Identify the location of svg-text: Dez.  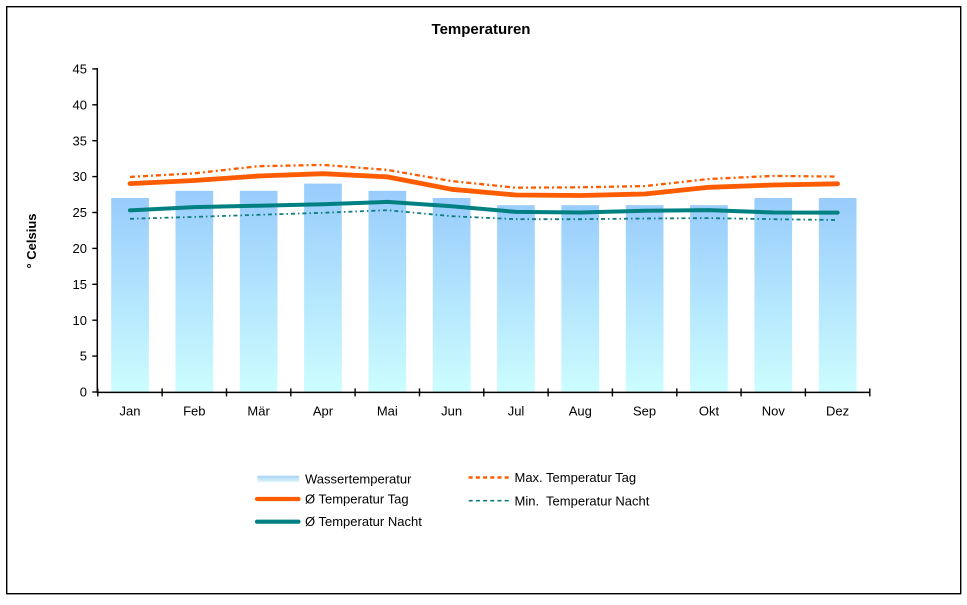
(837, 411).